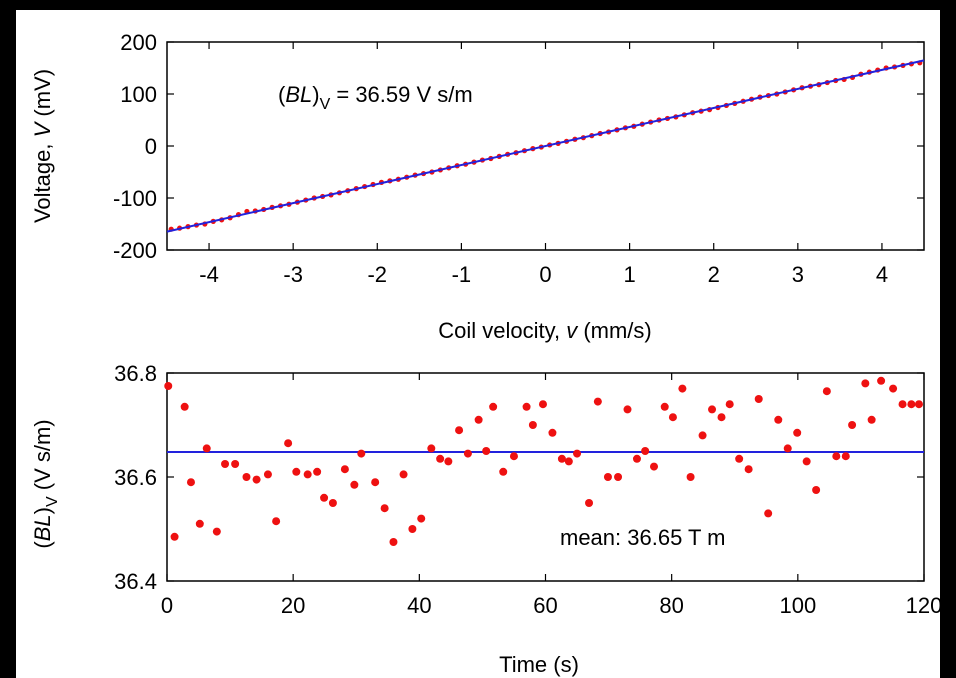 This screenshot has width=956, height=678. What do you see at coordinates (135, 581) in the screenshot?
I see `bottom-y-tick-label: 36.4` at bounding box center [135, 581].